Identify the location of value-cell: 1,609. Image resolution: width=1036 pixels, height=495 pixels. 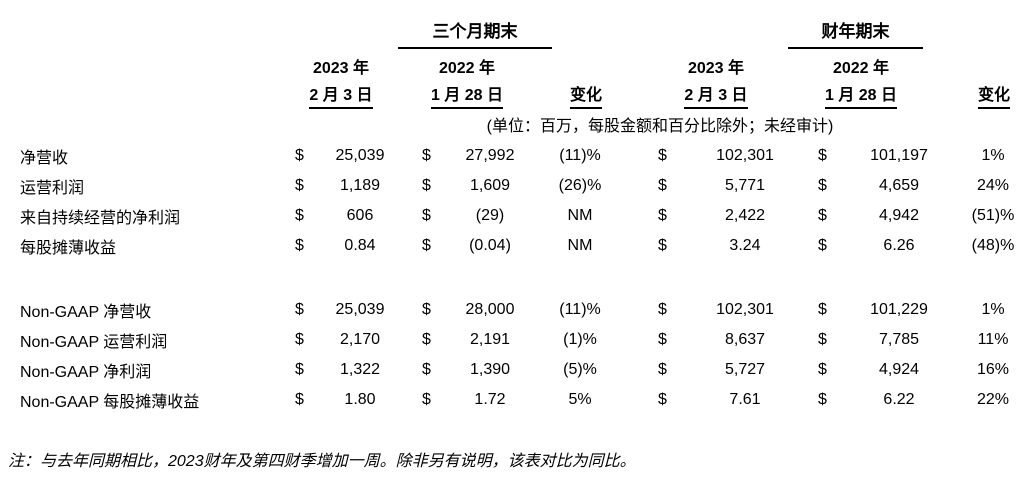
(490, 185).